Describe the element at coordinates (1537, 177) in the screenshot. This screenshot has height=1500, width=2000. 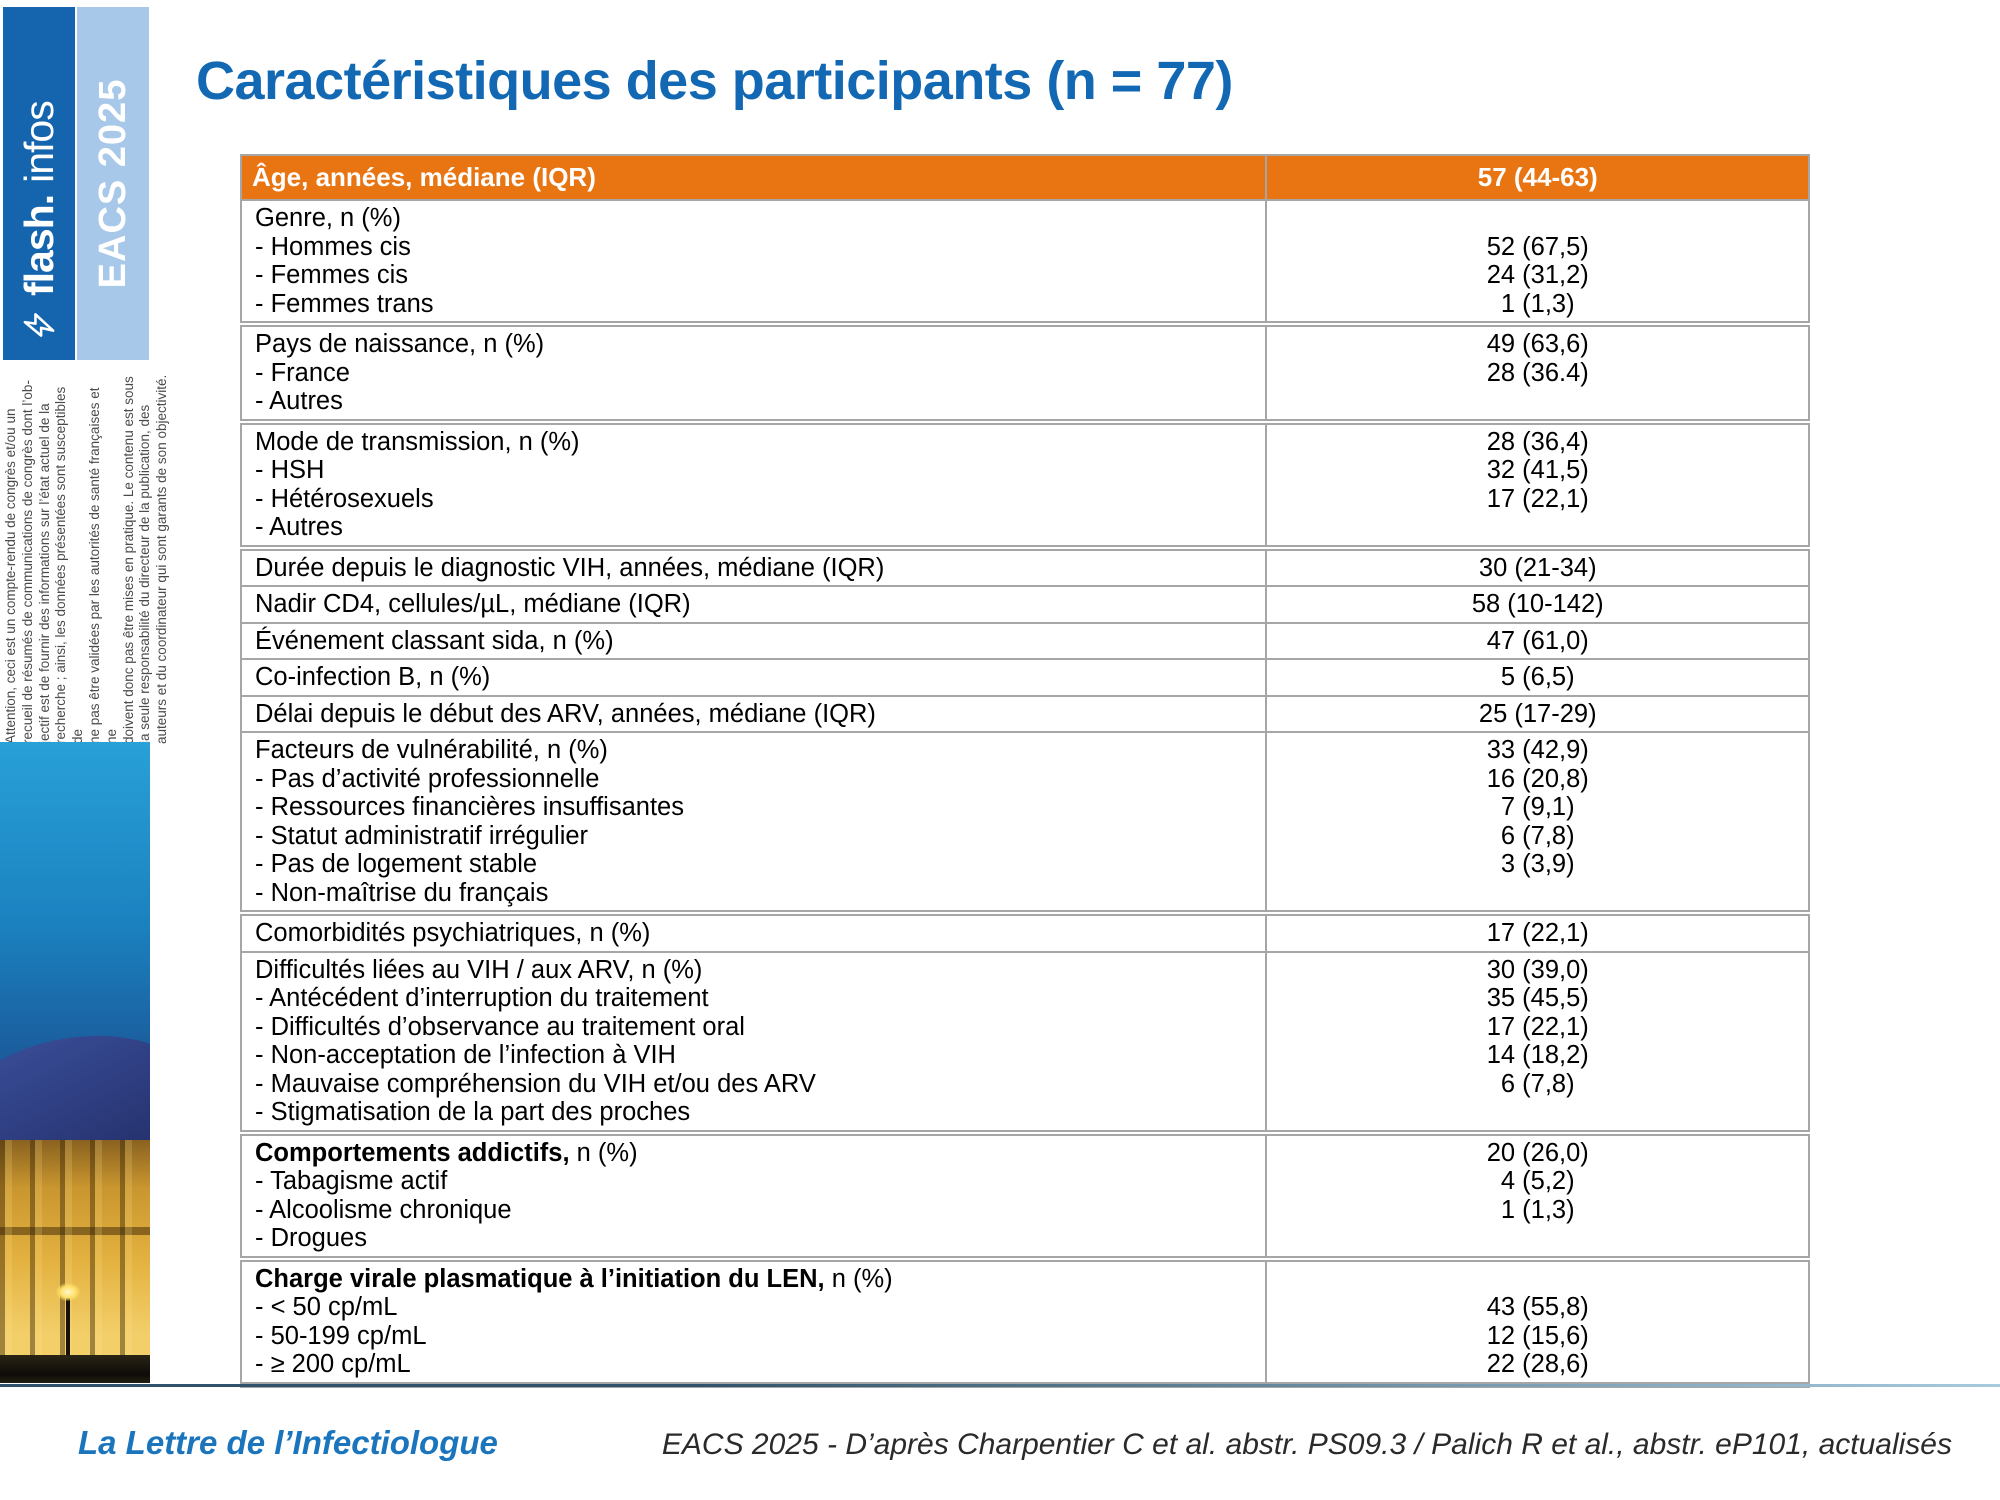
I see `header-value-cell: 57 (44-63)` at that location.